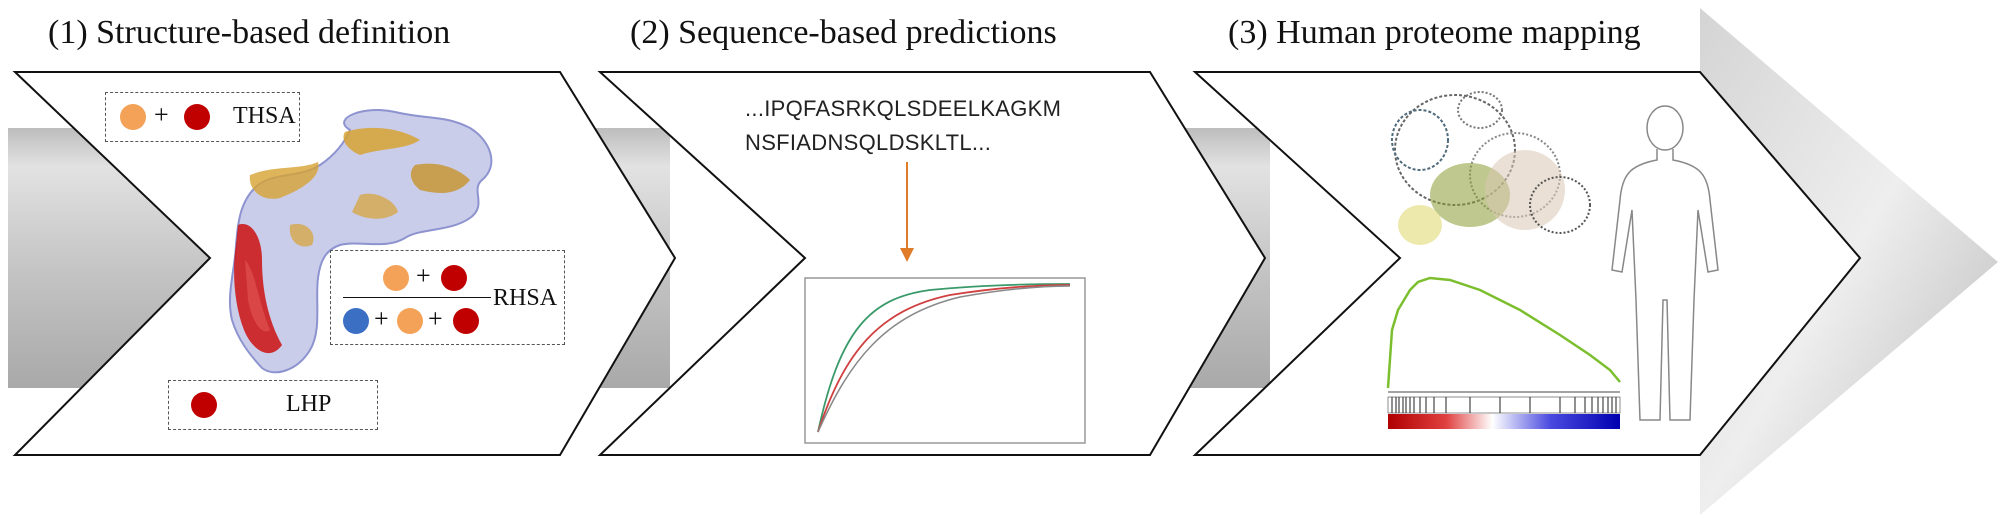 The width and height of the screenshot is (2000, 525). Describe the element at coordinates (417, 297) in the screenshot. I see `fraction-bar` at that location.